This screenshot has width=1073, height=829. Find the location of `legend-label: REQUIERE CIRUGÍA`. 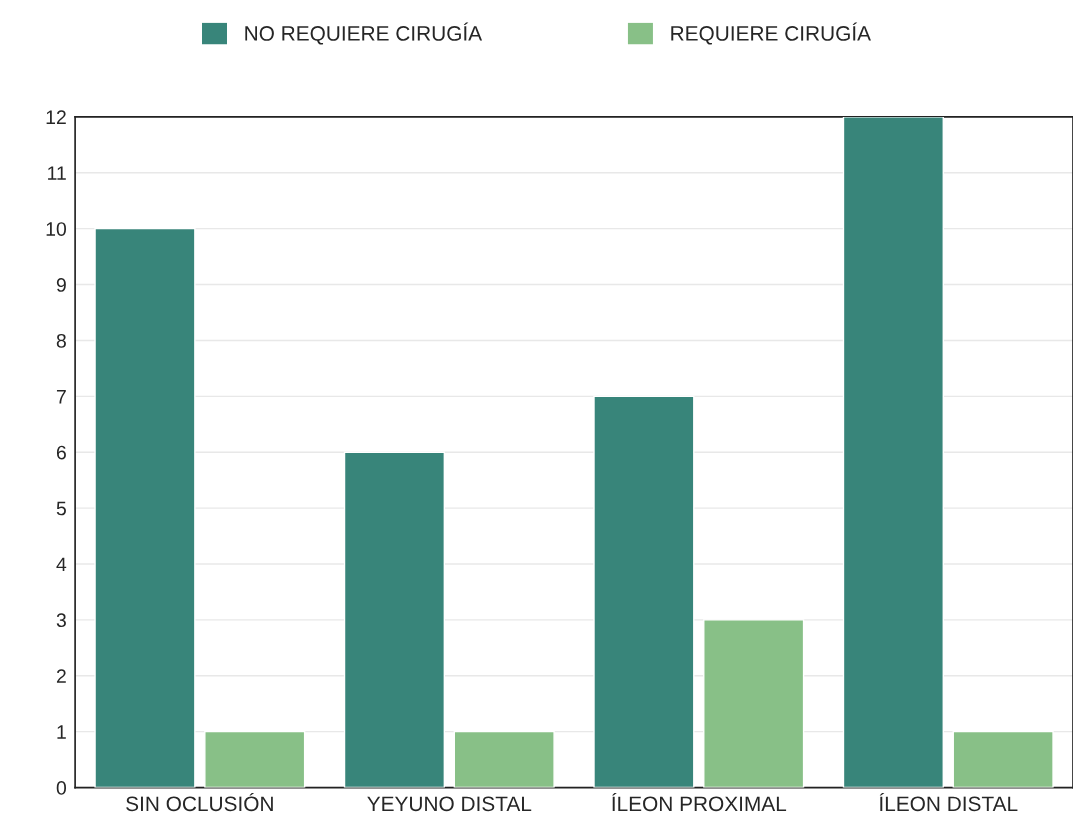

legend-label: REQUIERE CIRUGÍA is located at coordinates (771, 33).